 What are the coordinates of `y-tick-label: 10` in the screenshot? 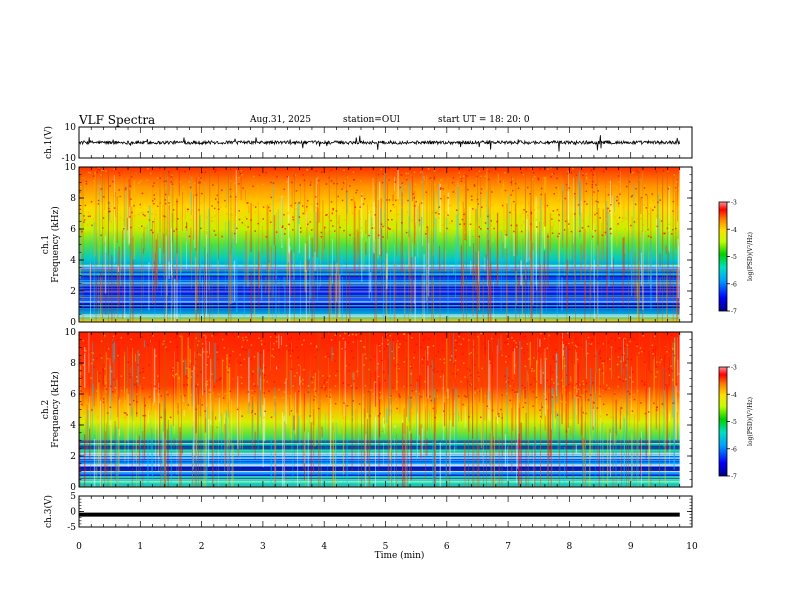 It's located at (71, 168).